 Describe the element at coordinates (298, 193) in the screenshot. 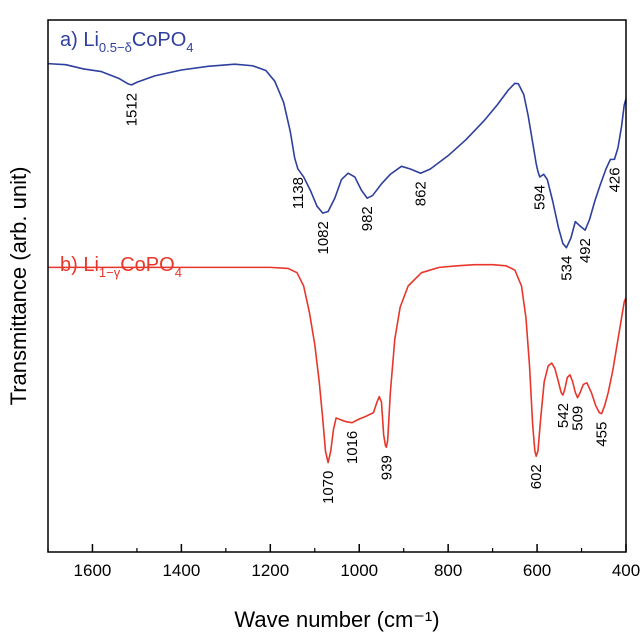

I see `peak-label: 1138` at that location.